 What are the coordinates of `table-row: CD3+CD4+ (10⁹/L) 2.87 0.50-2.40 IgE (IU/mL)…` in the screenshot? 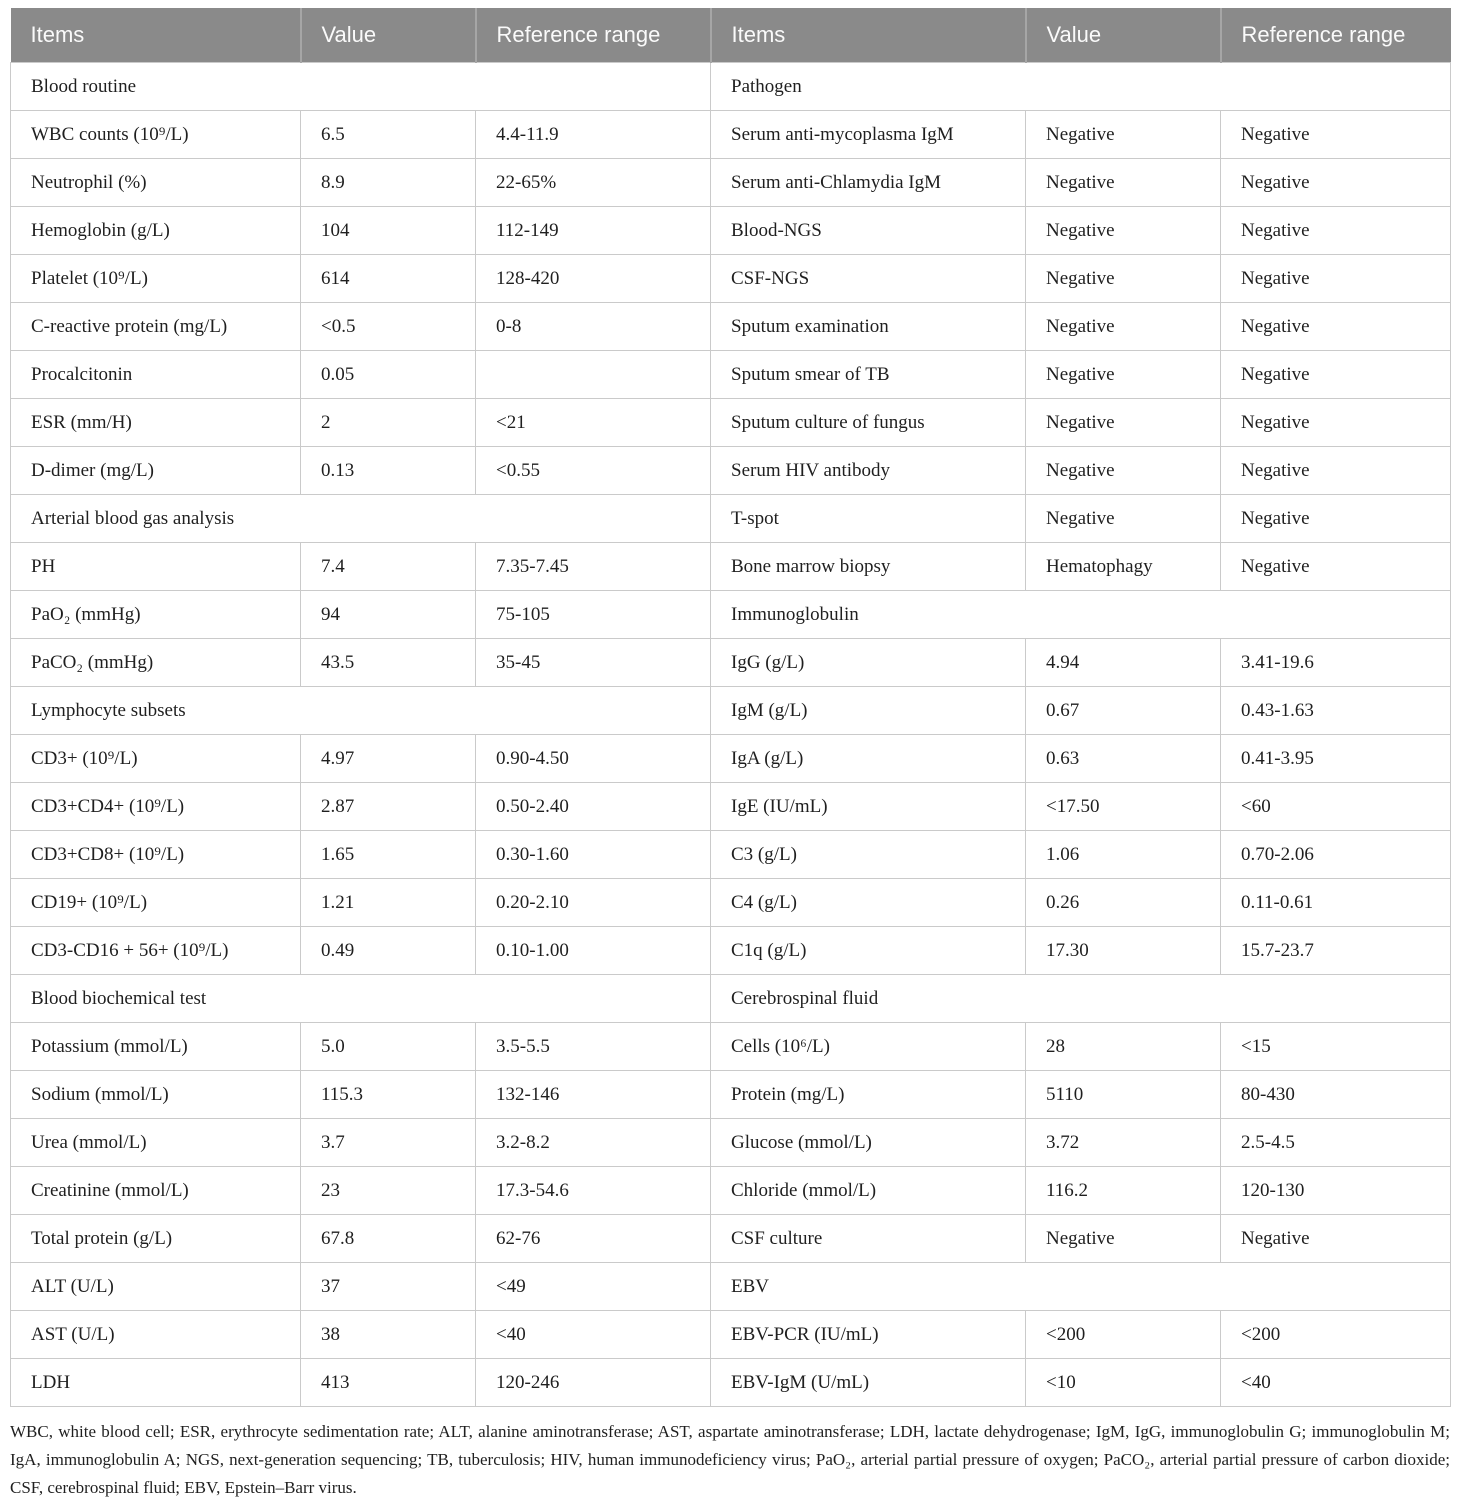 It's located at (730, 806).